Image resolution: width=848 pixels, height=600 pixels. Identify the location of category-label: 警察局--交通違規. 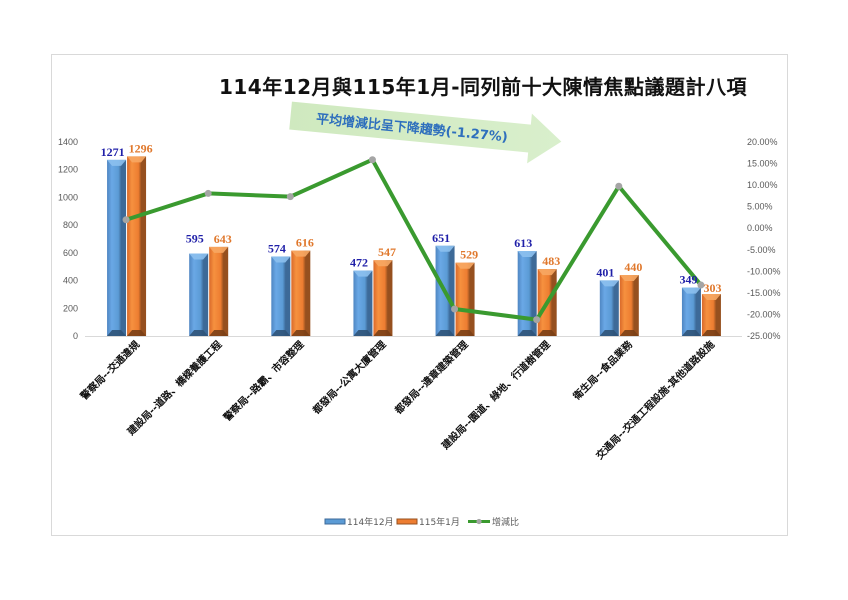
(109, 370).